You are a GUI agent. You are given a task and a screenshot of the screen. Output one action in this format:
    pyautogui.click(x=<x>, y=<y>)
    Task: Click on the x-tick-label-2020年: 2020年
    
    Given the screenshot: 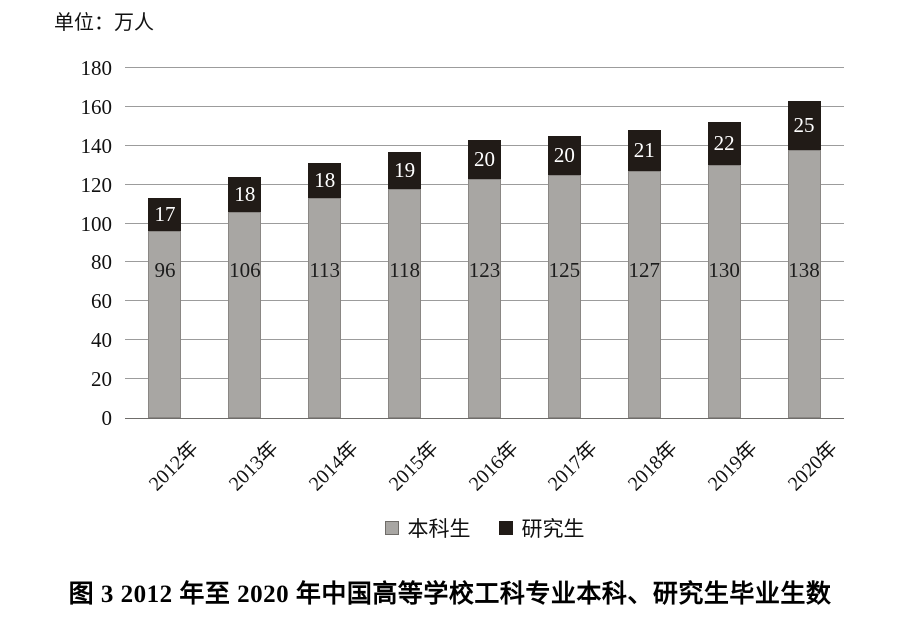 What is the action you would take?
    pyautogui.click(x=812, y=466)
    